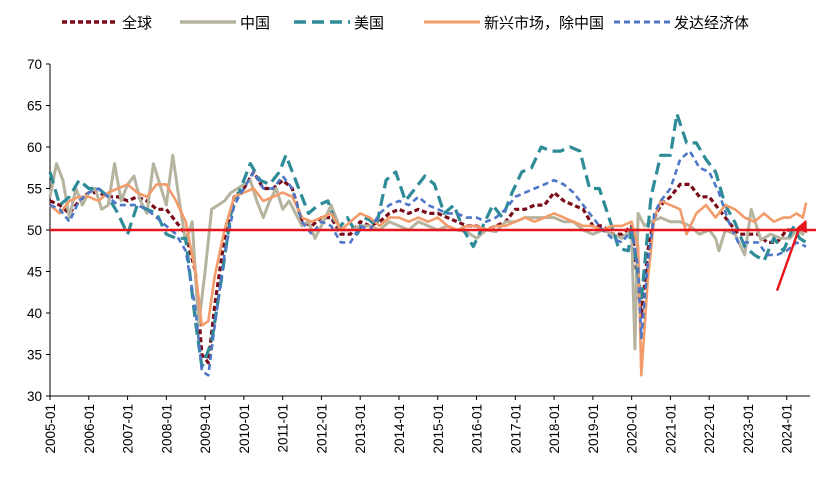 The height and width of the screenshot is (502, 838). Describe the element at coordinates (50, 429) in the screenshot. I see `x-tick-label: 2005-01` at that location.